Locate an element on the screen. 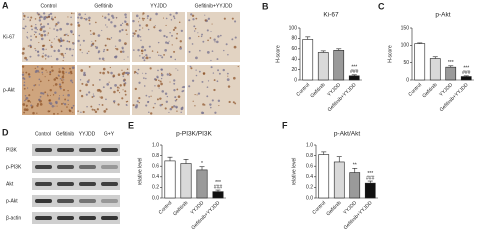  row-label: PI3K is located at coordinates (12, 150).